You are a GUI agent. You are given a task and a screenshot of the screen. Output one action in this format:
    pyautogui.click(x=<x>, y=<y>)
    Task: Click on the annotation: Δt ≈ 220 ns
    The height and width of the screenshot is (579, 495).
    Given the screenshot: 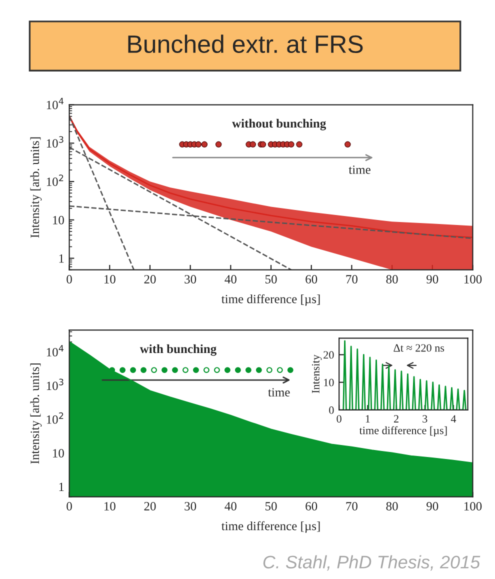 What is the action you would take?
    pyautogui.click(x=419, y=348)
    